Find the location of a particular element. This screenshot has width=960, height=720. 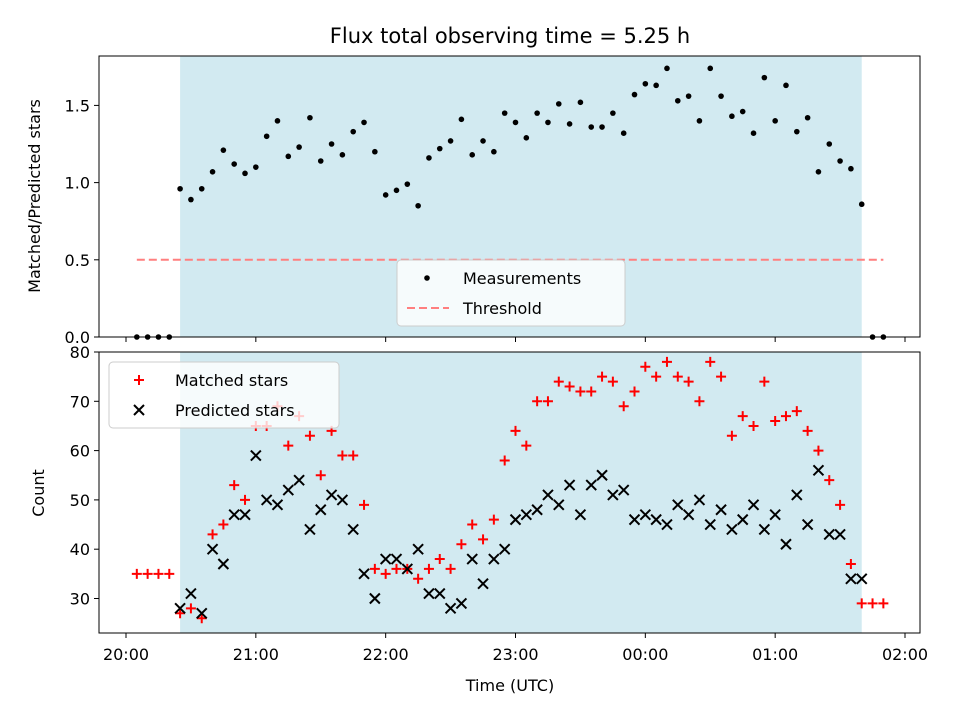

y-tick-label: 50 is located at coordinates (80, 500).